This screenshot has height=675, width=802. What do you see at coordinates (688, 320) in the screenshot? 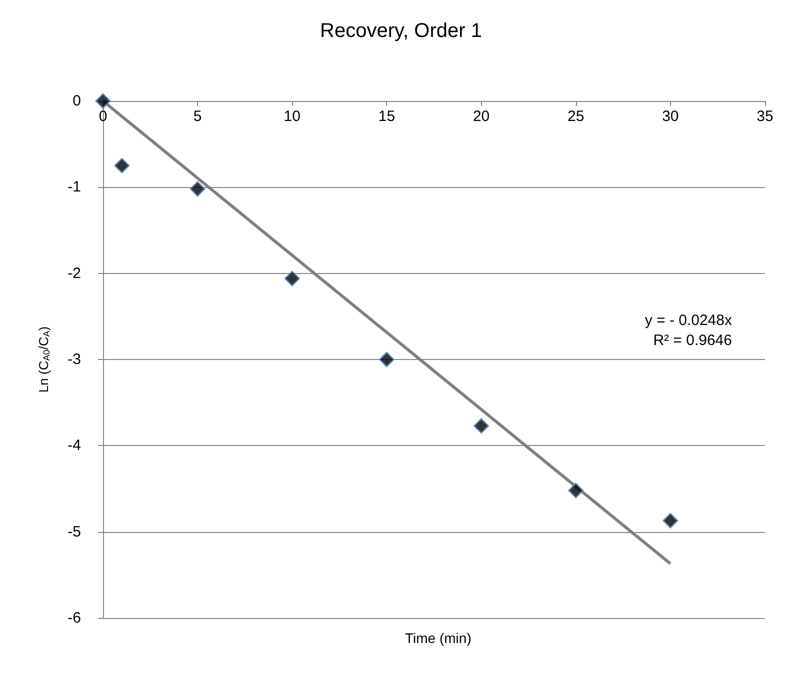
I see `annotation: y = - 0.0248x` at bounding box center [688, 320].